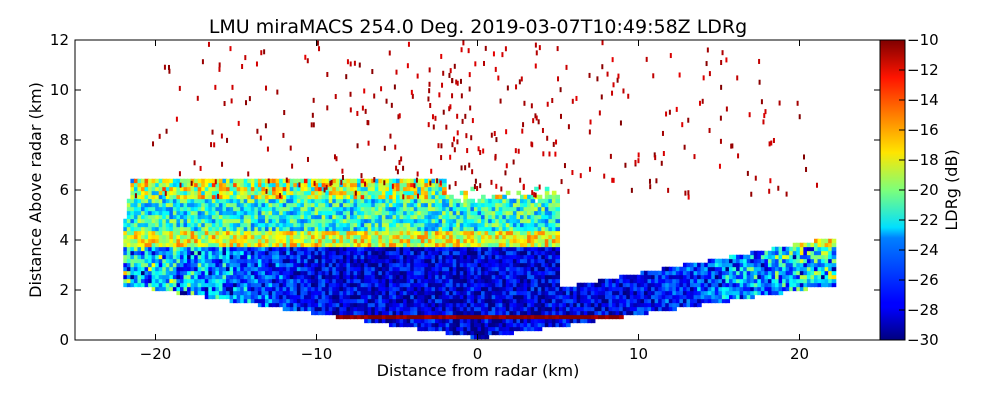 Image resolution: width=1000 pixels, height=400 pixels. I want to click on noise-speckle, so click(197, 98).